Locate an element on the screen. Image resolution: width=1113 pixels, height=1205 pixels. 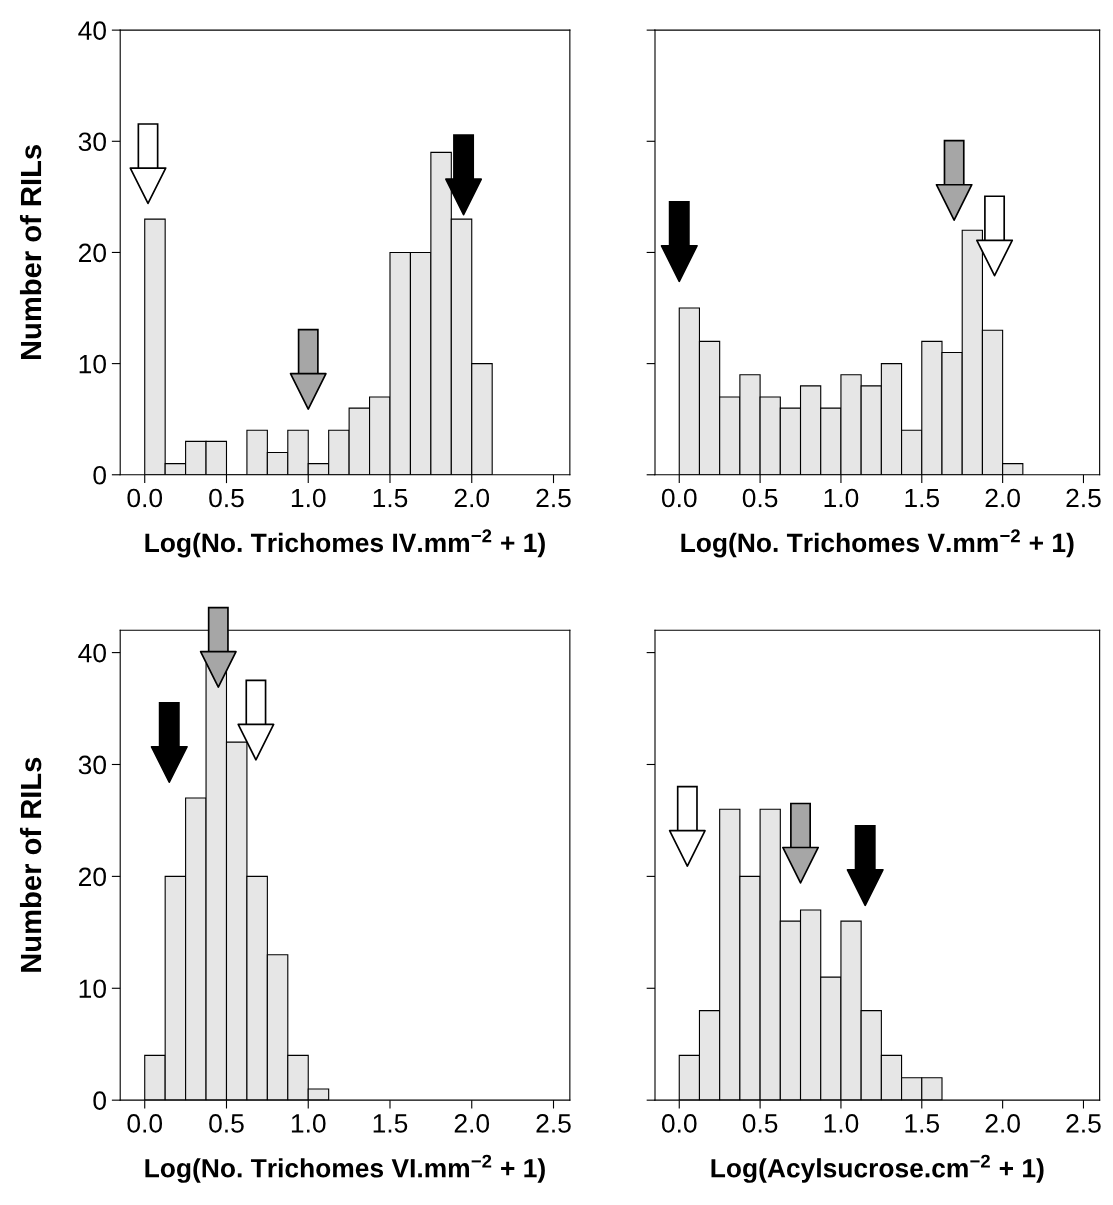
x-axis-title: Log(No. Trichomes VI.mm$^{−2}$ + 1) is located at coordinates (345, 1168).